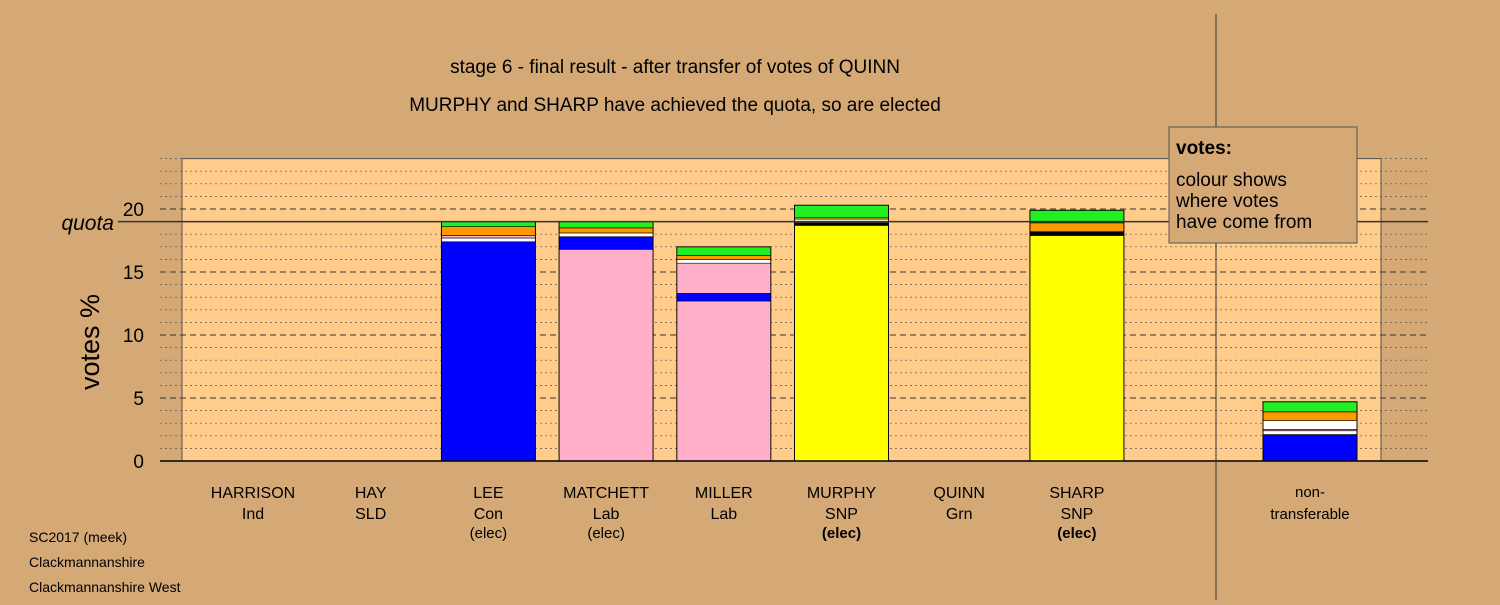 The width and height of the screenshot is (1500, 605). Describe the element at coordinates (842, 493) in the screenshot. I see `category-label-murphy: MURPHY` at that location.